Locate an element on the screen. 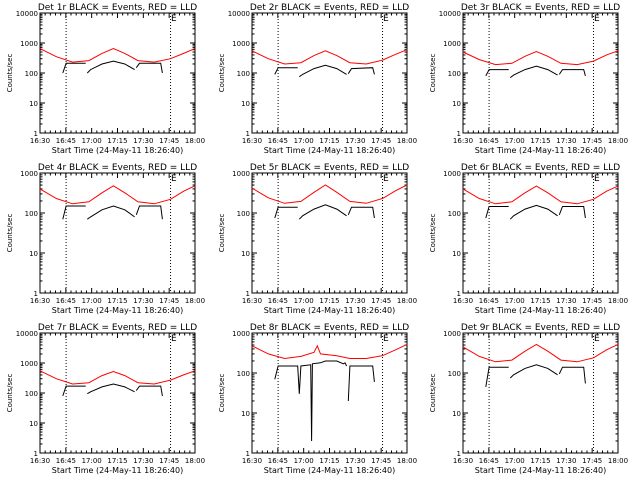 The height and width of the screenshot is (480, 640). chart-title: Det 3r BLACK = Events, RED = LLD is located at coordinates (540, 8).